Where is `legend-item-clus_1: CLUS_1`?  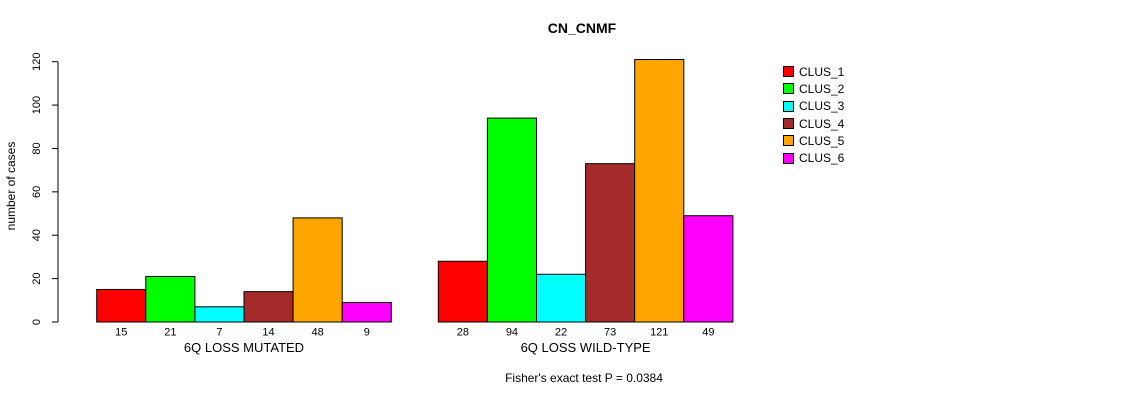 legend-item-clus_1: CLUS_1 is located at coordinates (813, 71).